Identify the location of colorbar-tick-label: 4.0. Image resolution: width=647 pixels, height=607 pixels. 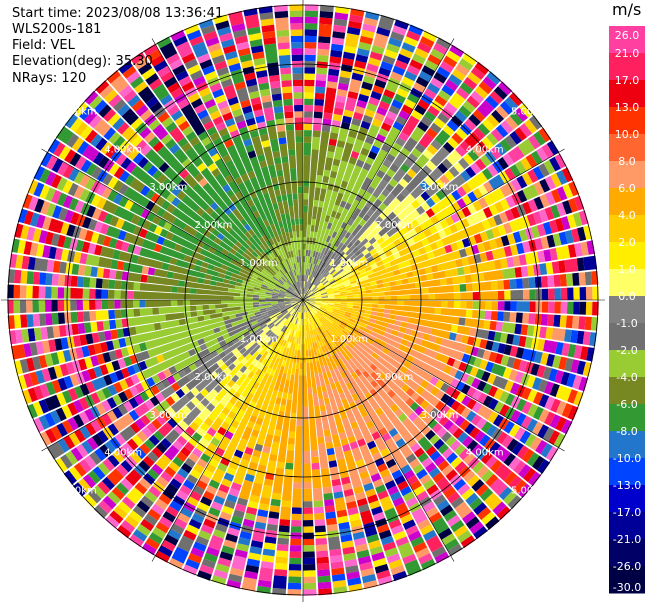
(627, 215).